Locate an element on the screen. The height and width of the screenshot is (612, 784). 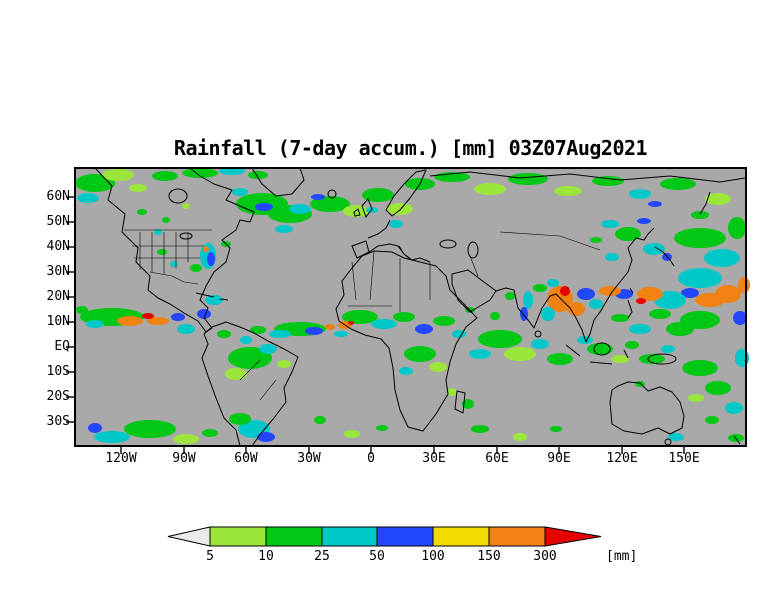
lat-tick-label: 50N is located at coordinates (58, 221).